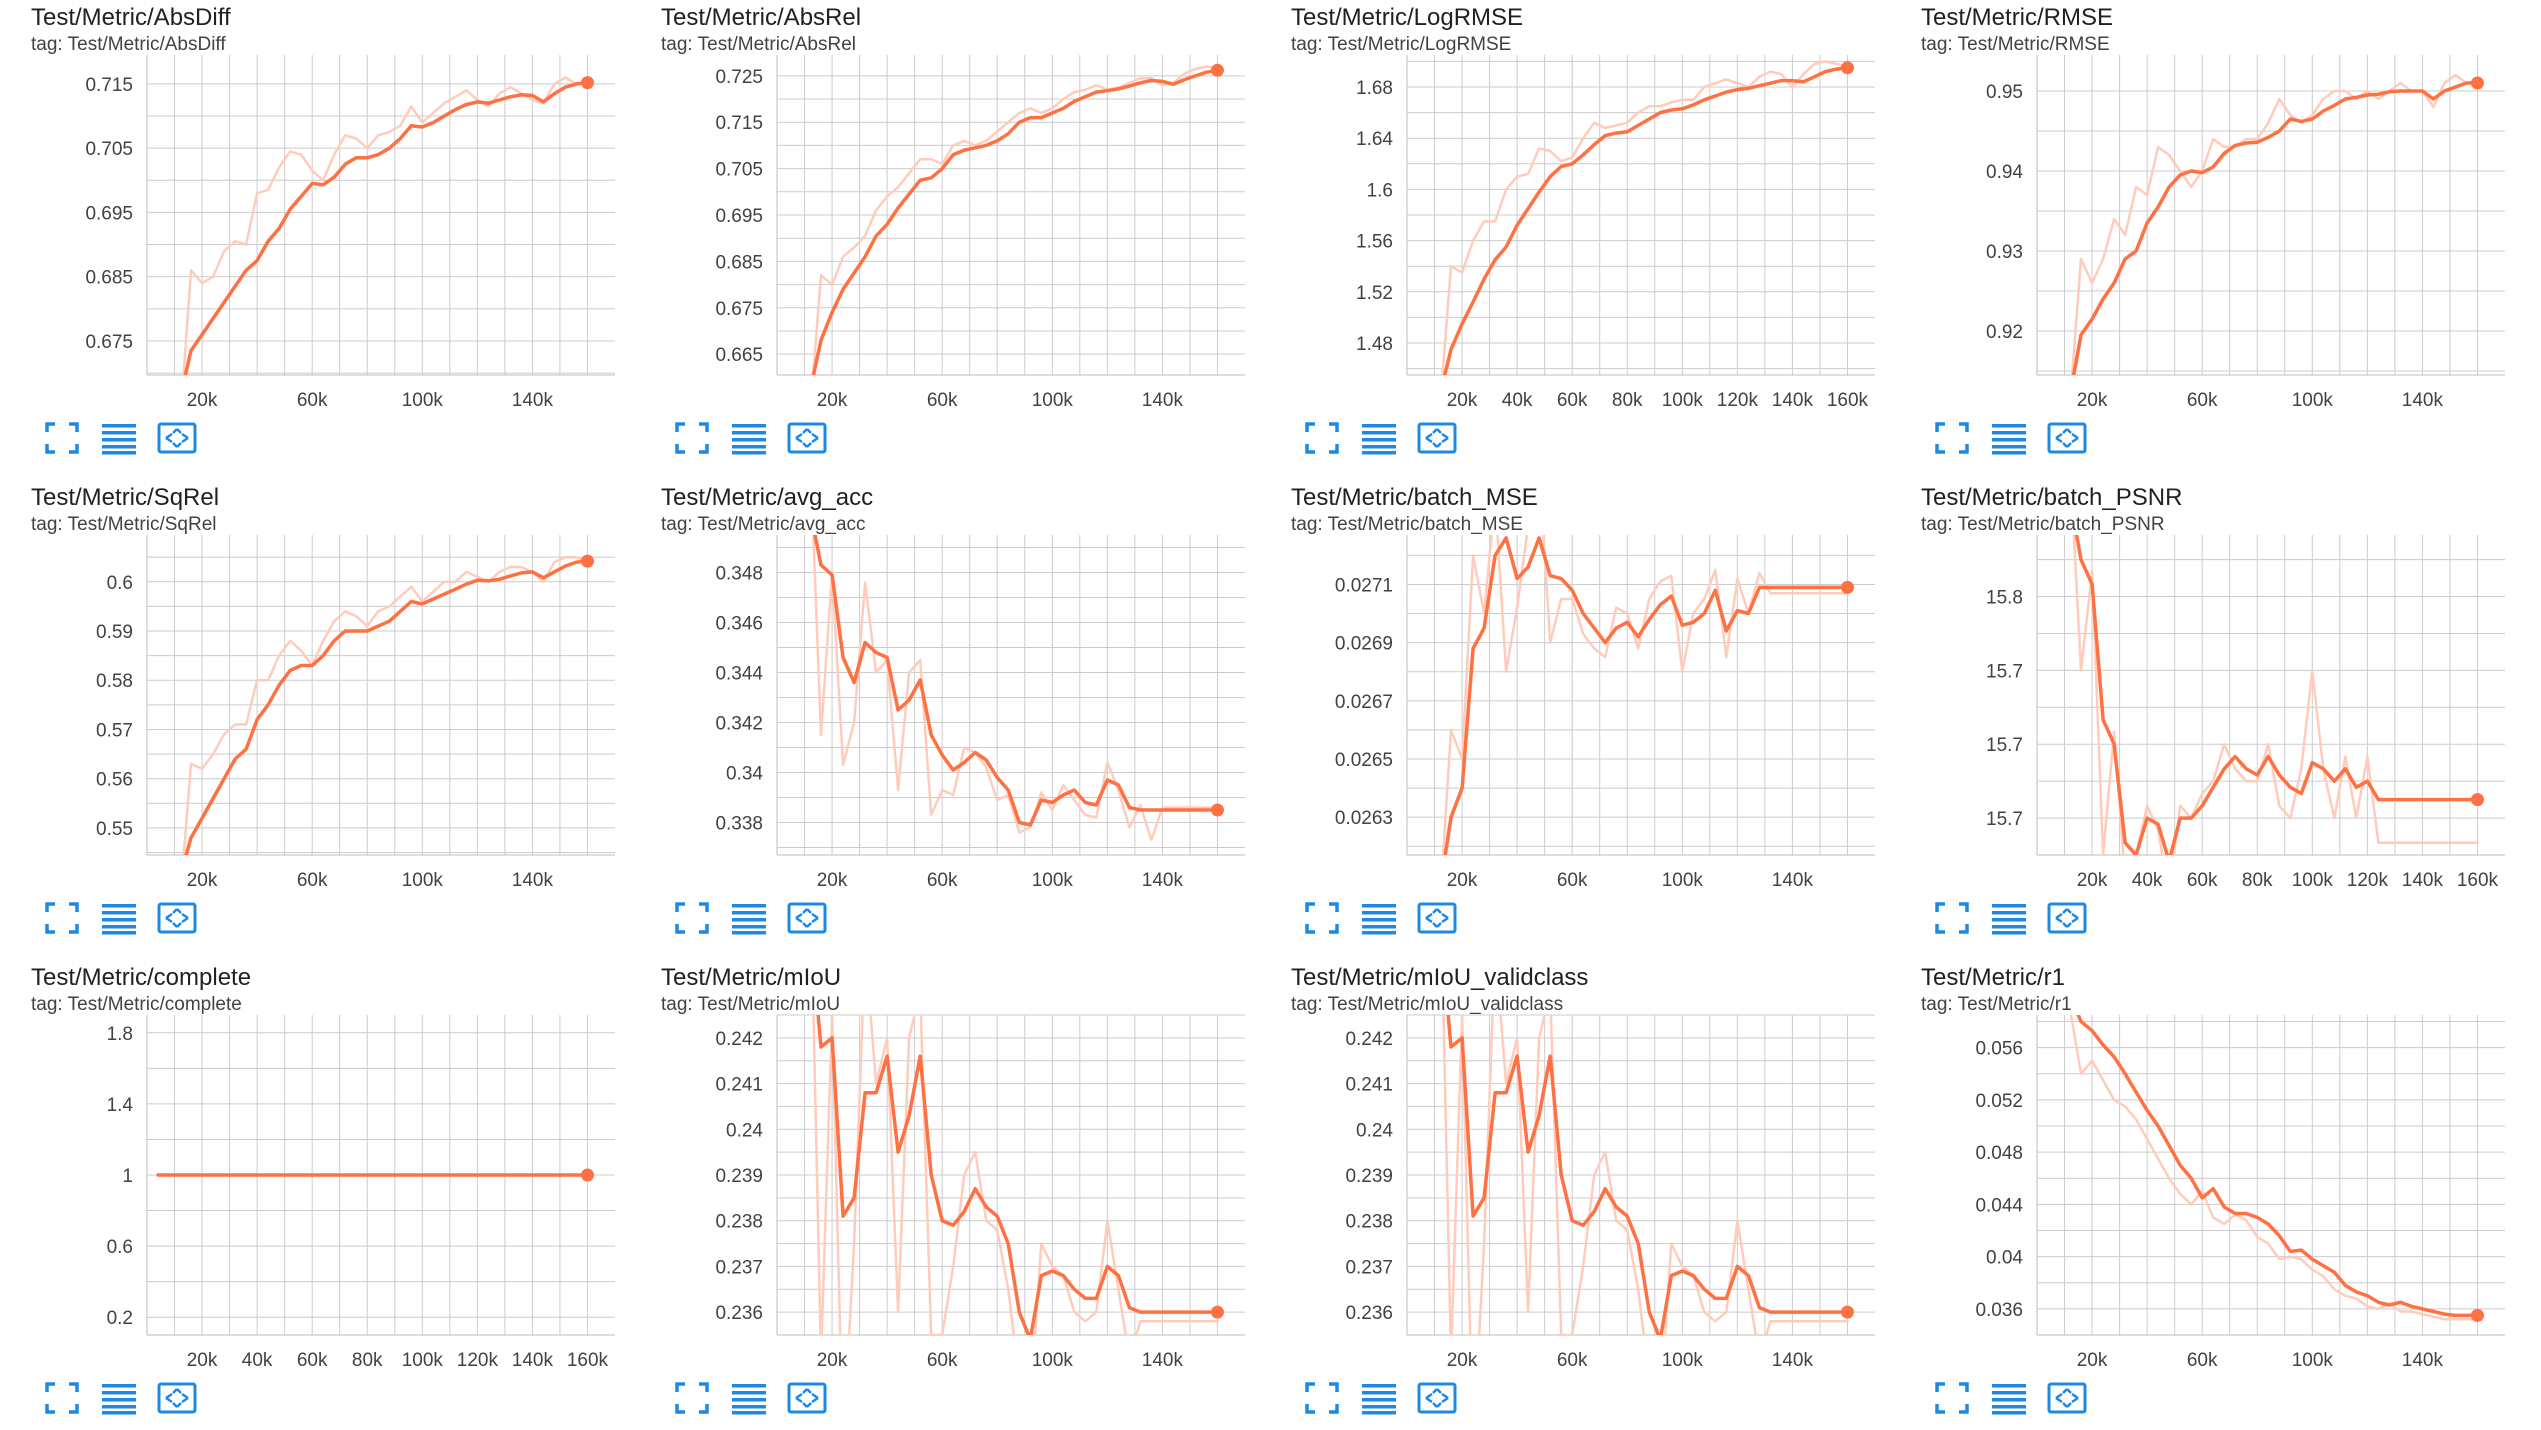 The width and height of the screenshot is (2541, 1430). Describe the element at coordinates (1369, 1313) in the screenshot. I see `y-tick-label: 0.236` at that location.